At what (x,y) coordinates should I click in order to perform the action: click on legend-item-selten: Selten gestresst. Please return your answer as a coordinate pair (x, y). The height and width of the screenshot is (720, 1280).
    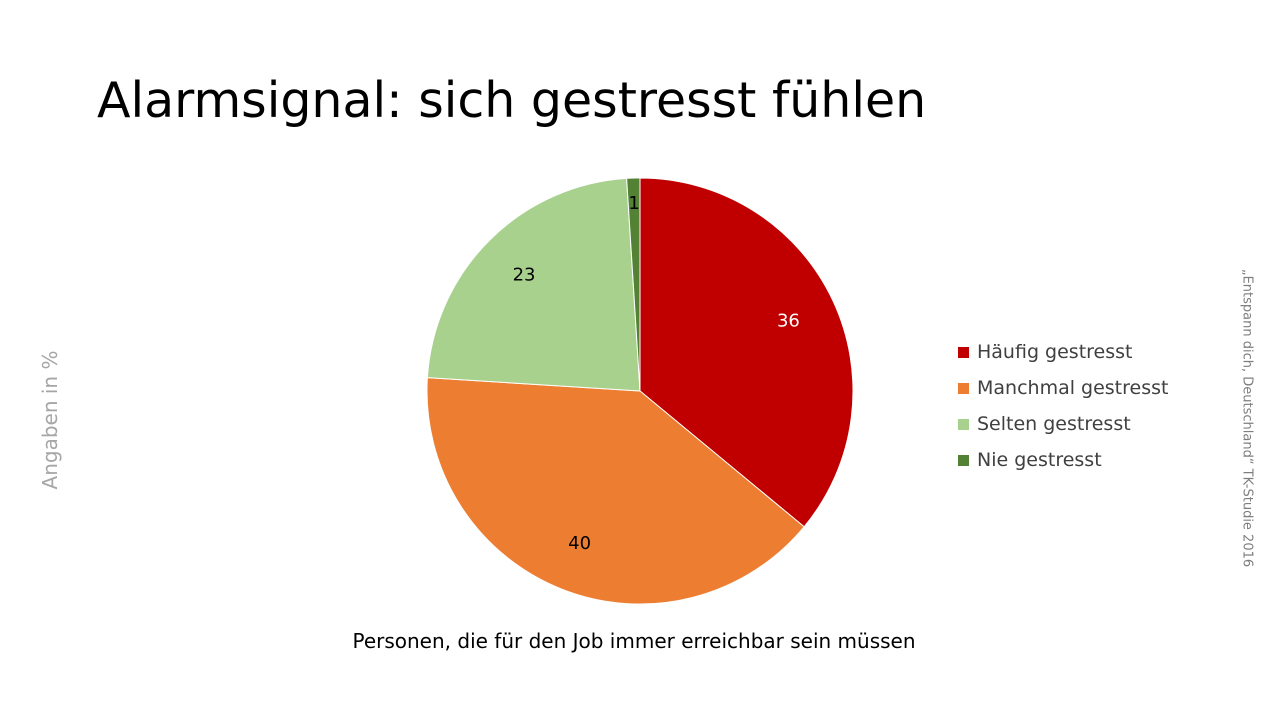
    Looking at the image, I should click on (1063, 424).